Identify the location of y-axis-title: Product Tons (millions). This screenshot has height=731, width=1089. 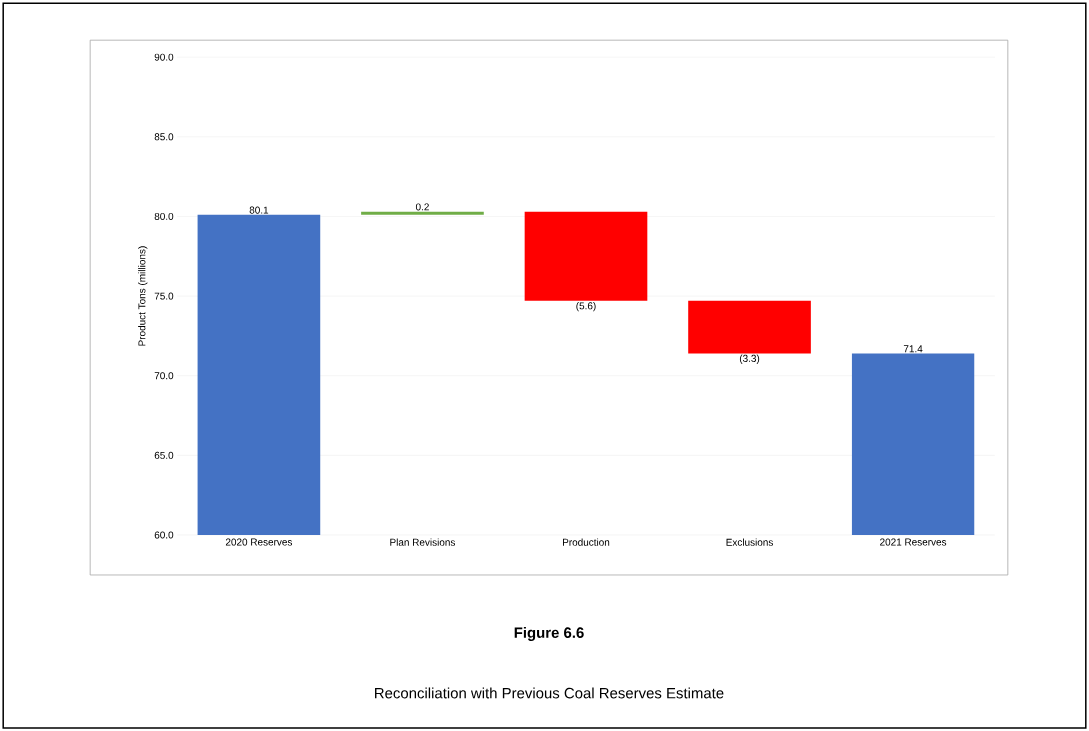
(143, 296).